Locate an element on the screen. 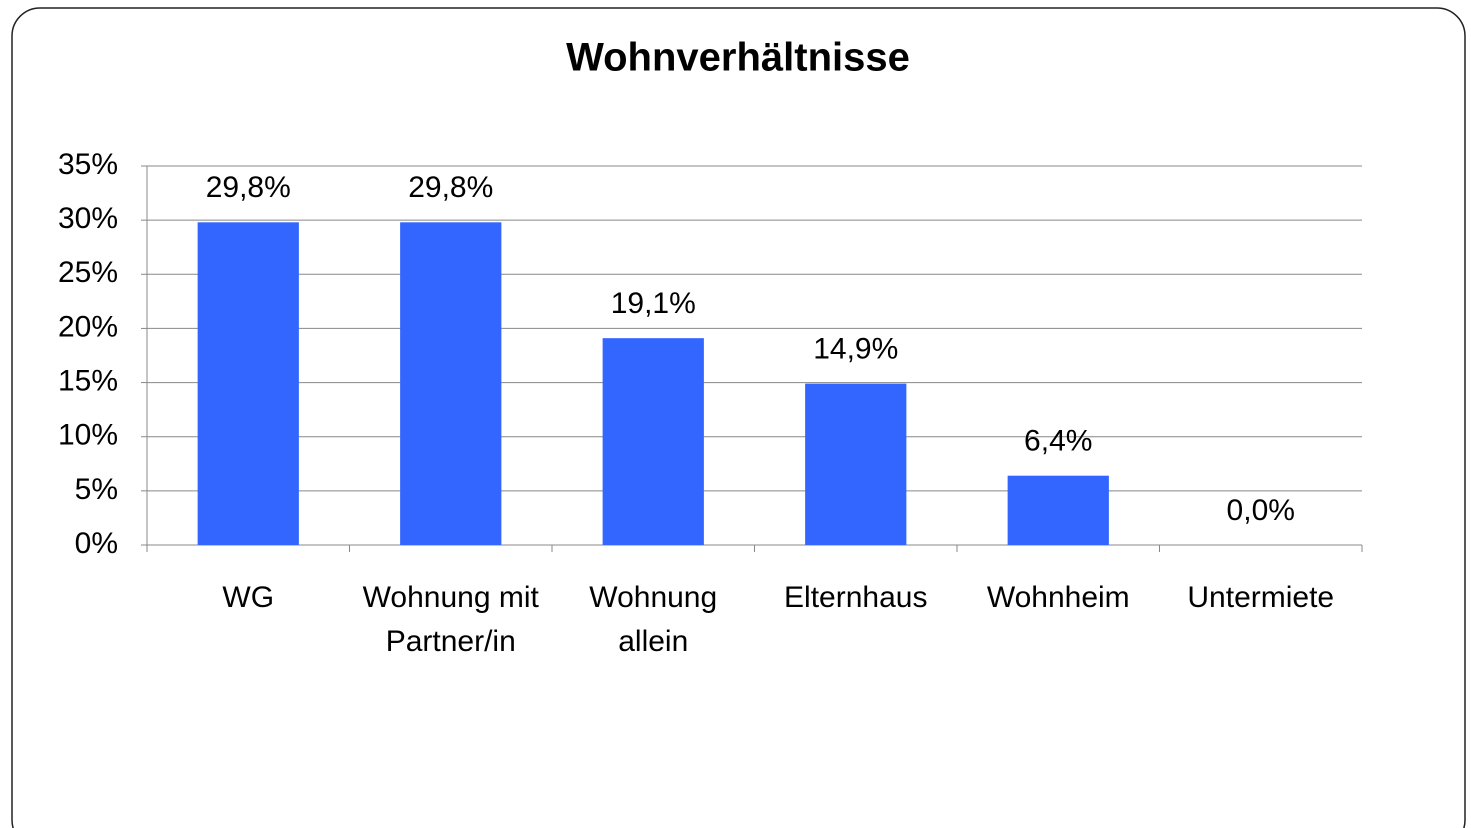  y-tick-label: 15% is located at coordinates (88, 380).